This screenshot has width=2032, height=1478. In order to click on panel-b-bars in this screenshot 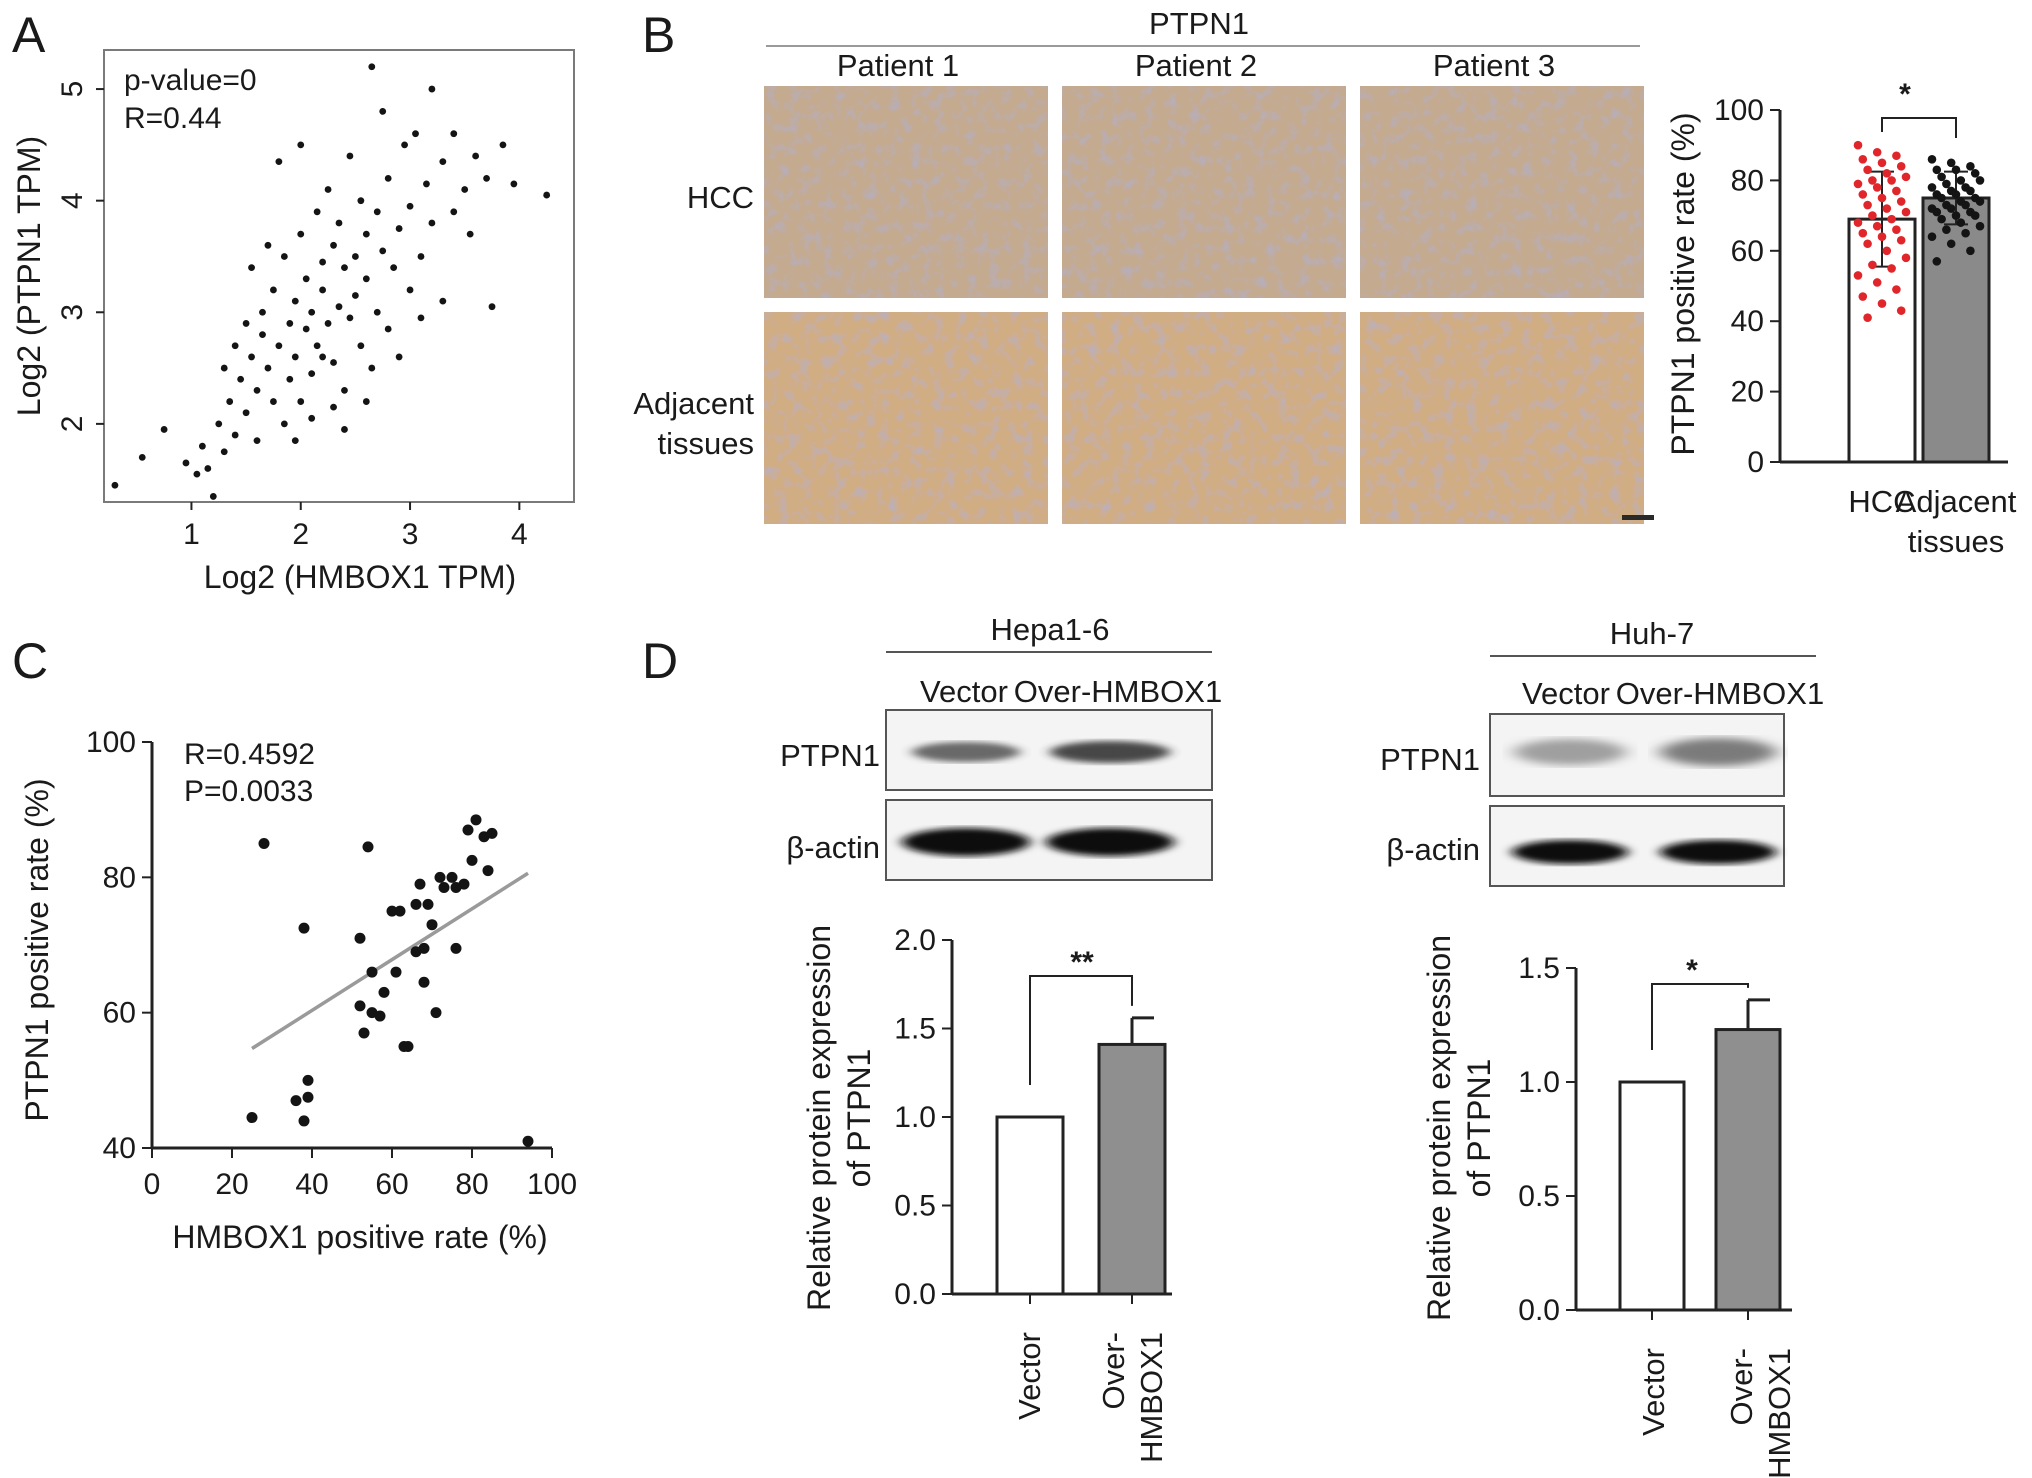, I will do `click(1893, 287)`.